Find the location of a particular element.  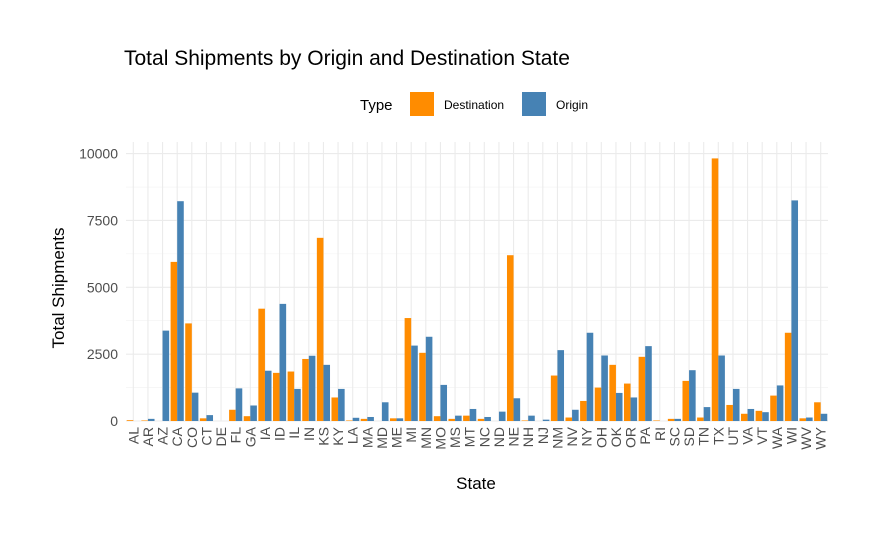

bar-destination-or is located at coordinates (627, 402).